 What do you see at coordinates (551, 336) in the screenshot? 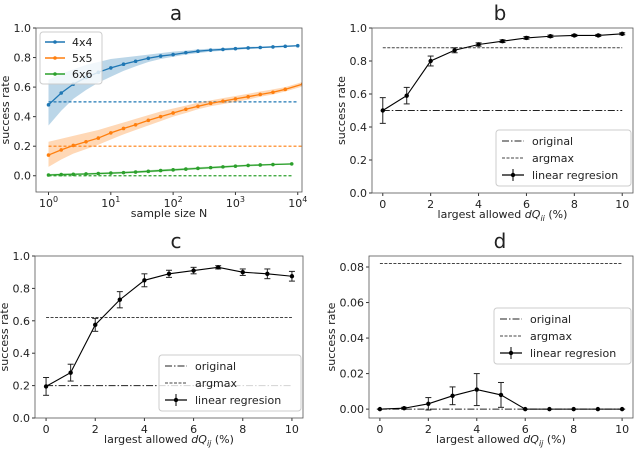
I see `legend-label: argmax` at bounding box center [551, 336].